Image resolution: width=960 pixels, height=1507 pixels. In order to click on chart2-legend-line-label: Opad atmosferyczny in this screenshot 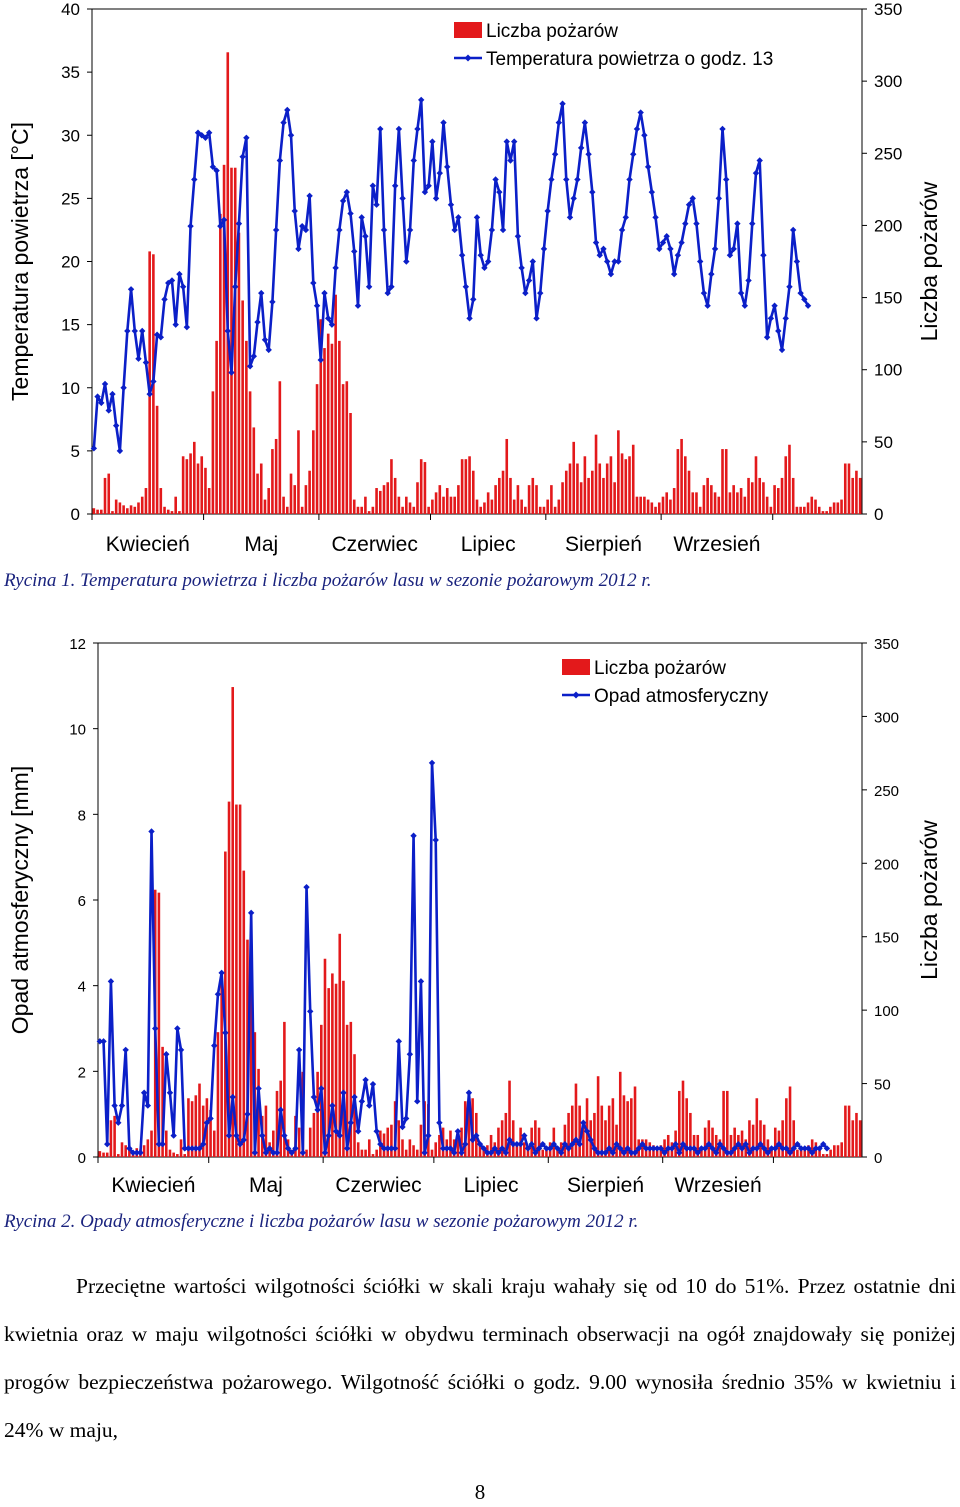, I will do `click(681, 696)`.